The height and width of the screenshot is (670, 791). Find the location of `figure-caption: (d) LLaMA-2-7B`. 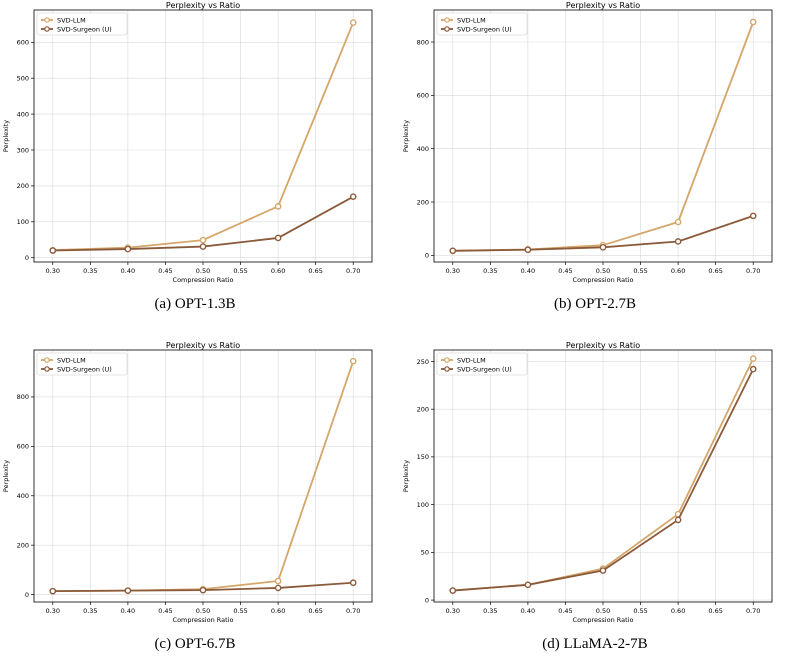

figure-caption: (d) LLaMA-2-7B is located at coordinates (595, 644).